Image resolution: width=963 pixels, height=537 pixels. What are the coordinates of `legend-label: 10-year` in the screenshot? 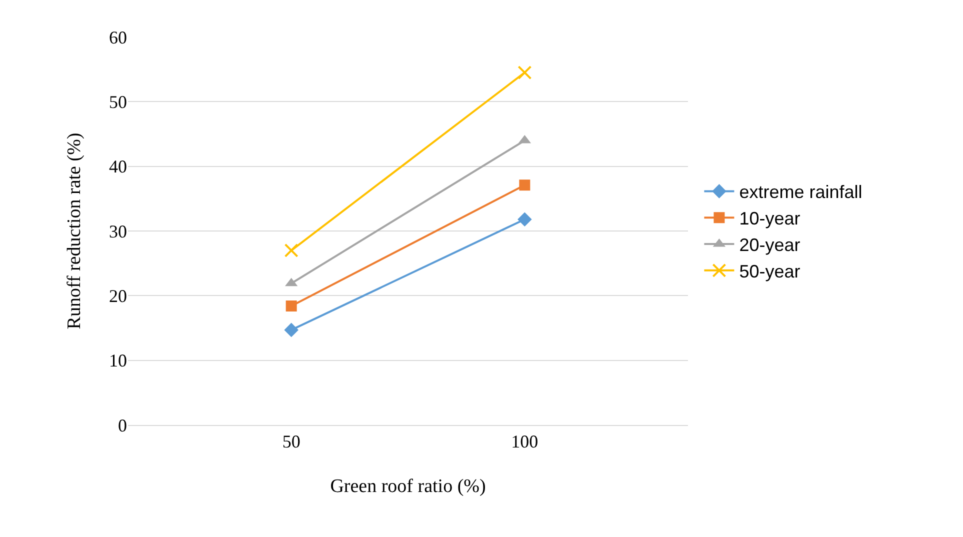 It's located at (769, 218).